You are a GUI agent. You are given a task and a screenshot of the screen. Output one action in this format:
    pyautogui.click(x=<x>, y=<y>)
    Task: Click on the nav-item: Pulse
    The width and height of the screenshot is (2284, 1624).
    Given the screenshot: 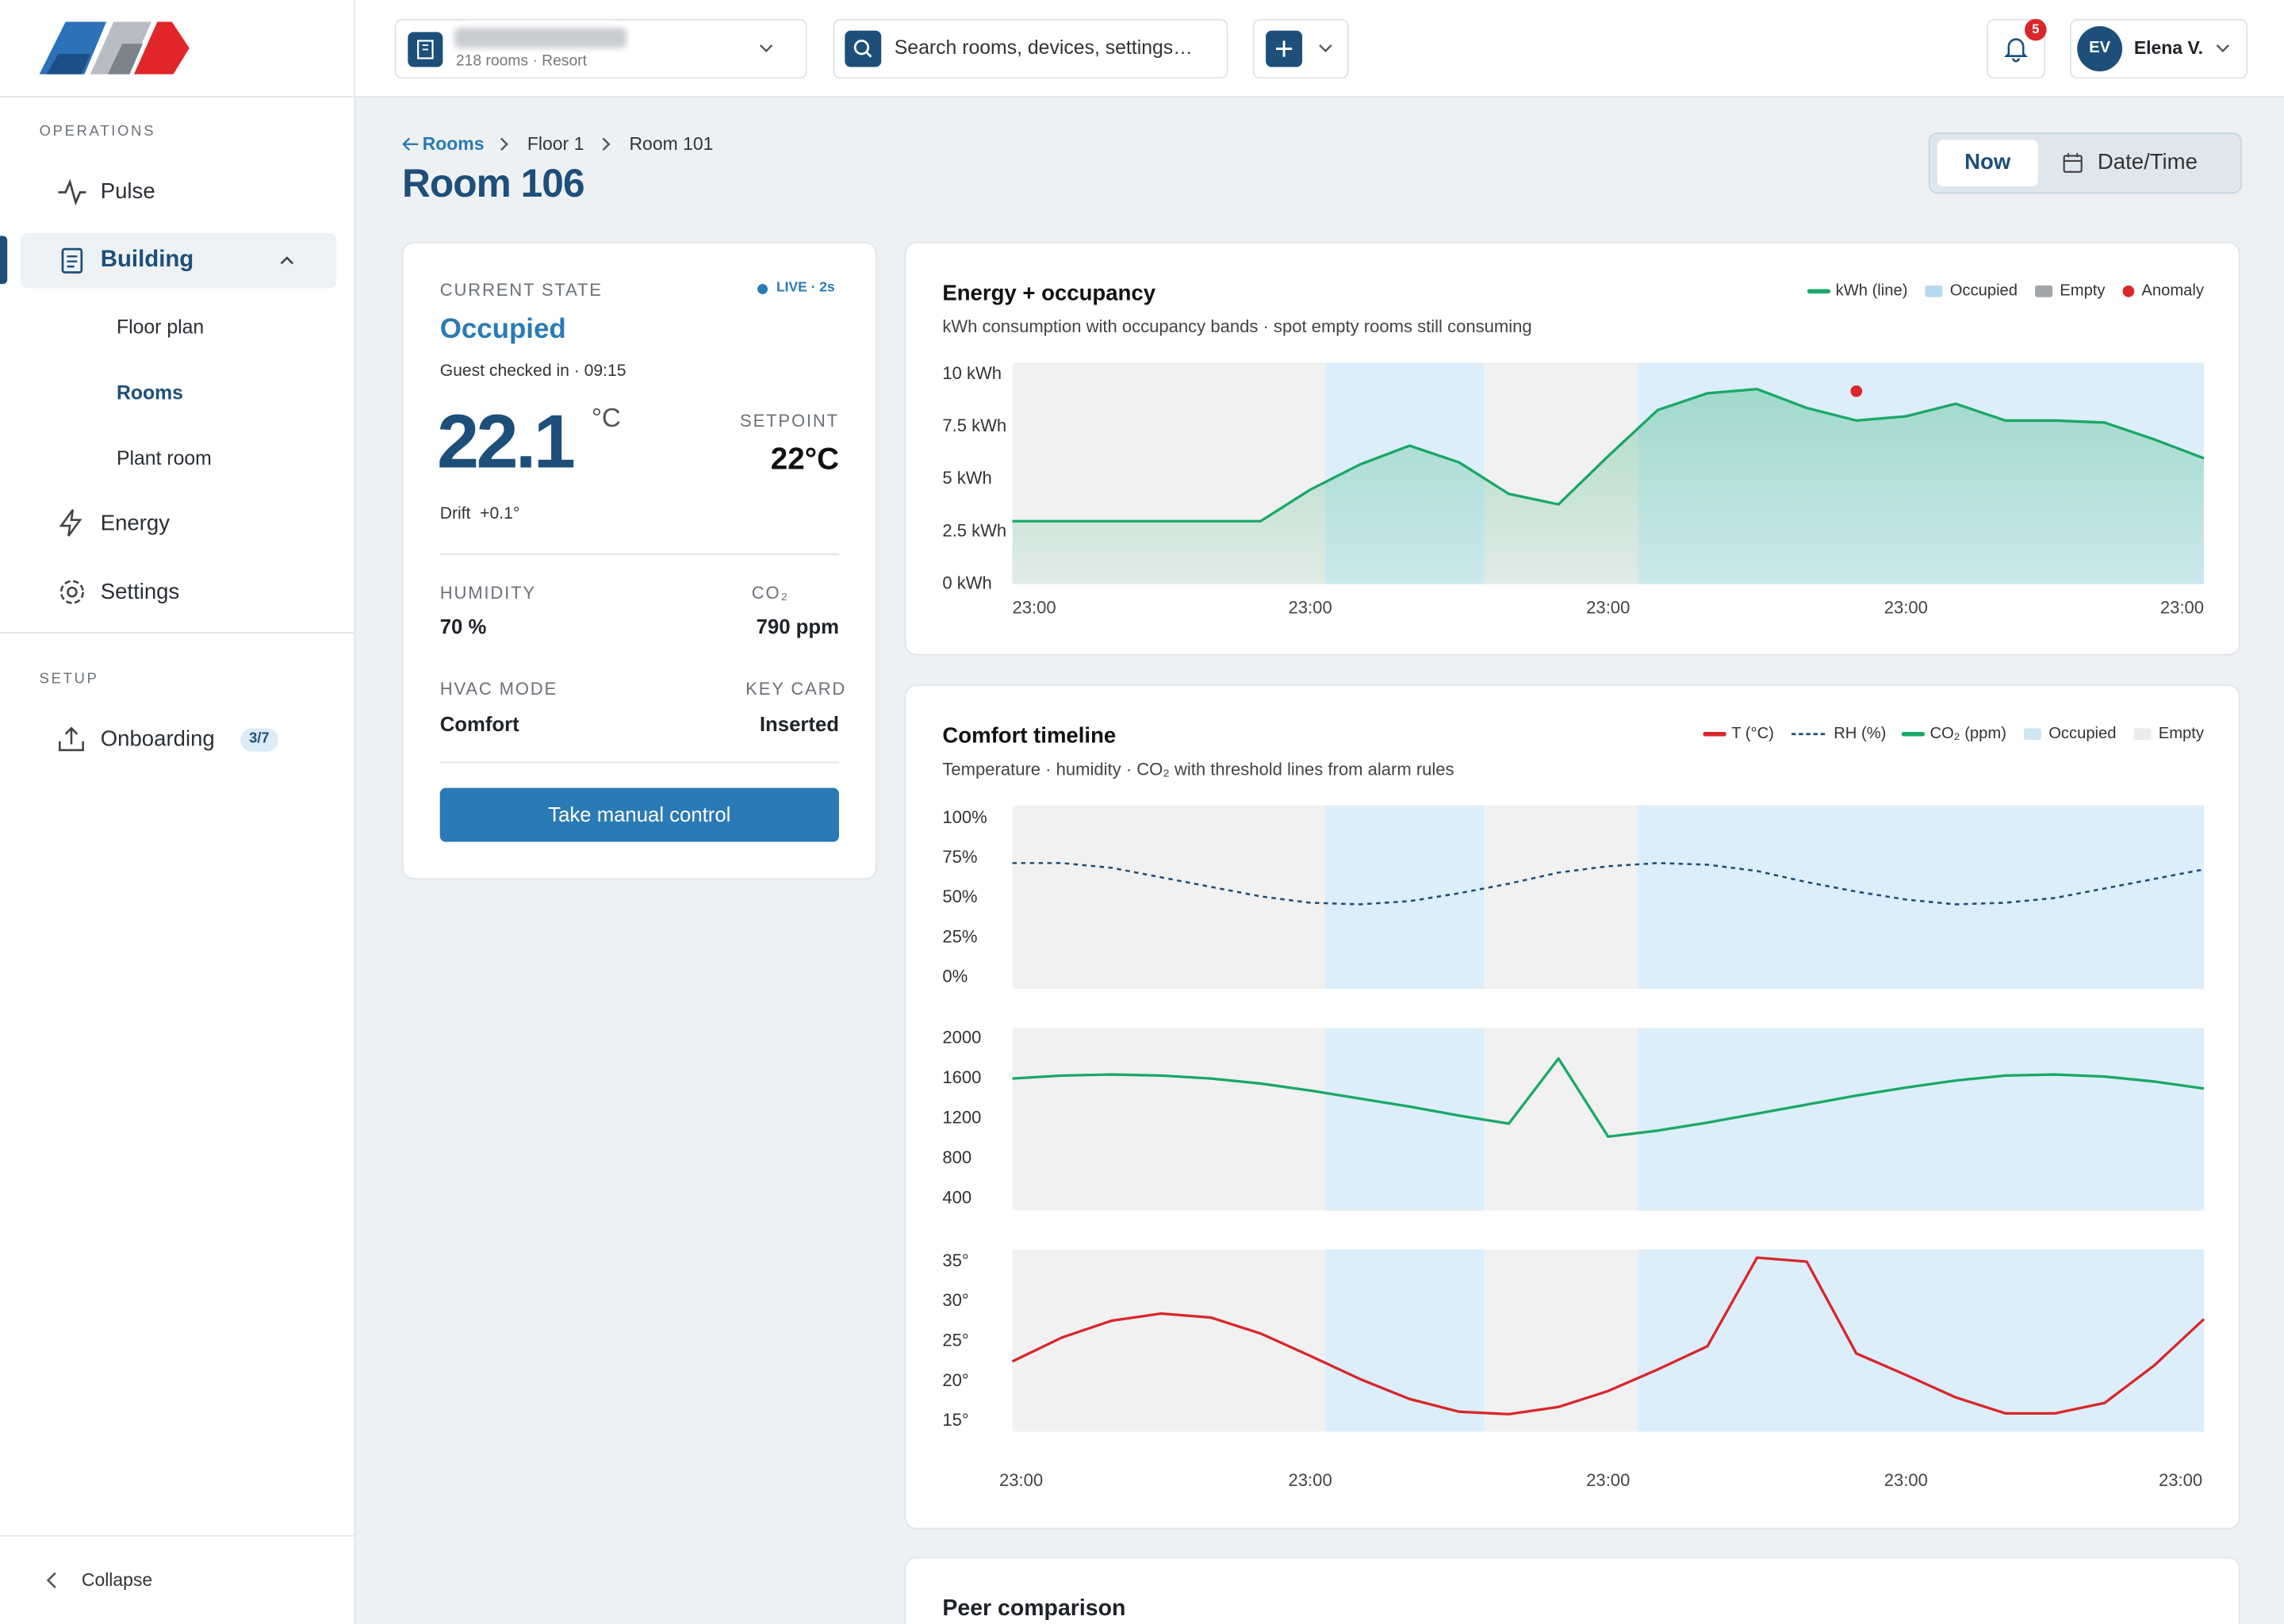 What is the action you would take?
    pyautogui.click(x=127, y=191)
    